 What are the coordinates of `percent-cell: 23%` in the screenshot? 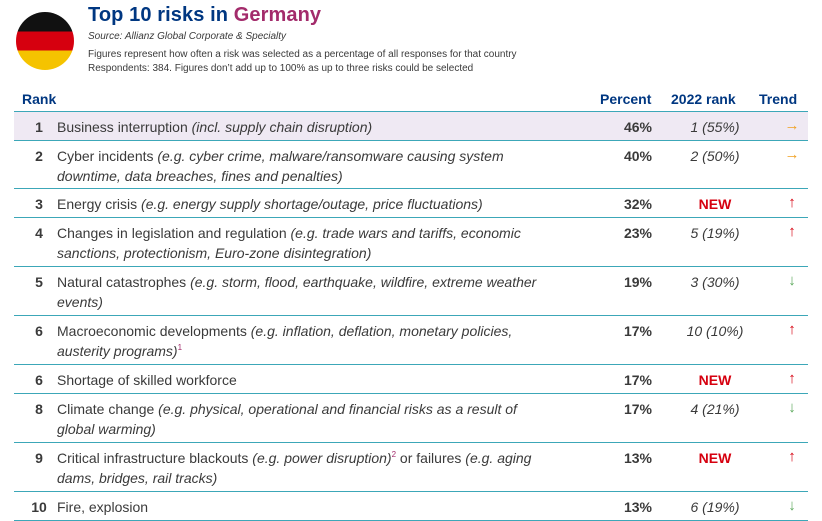 It's located at (637, 233).